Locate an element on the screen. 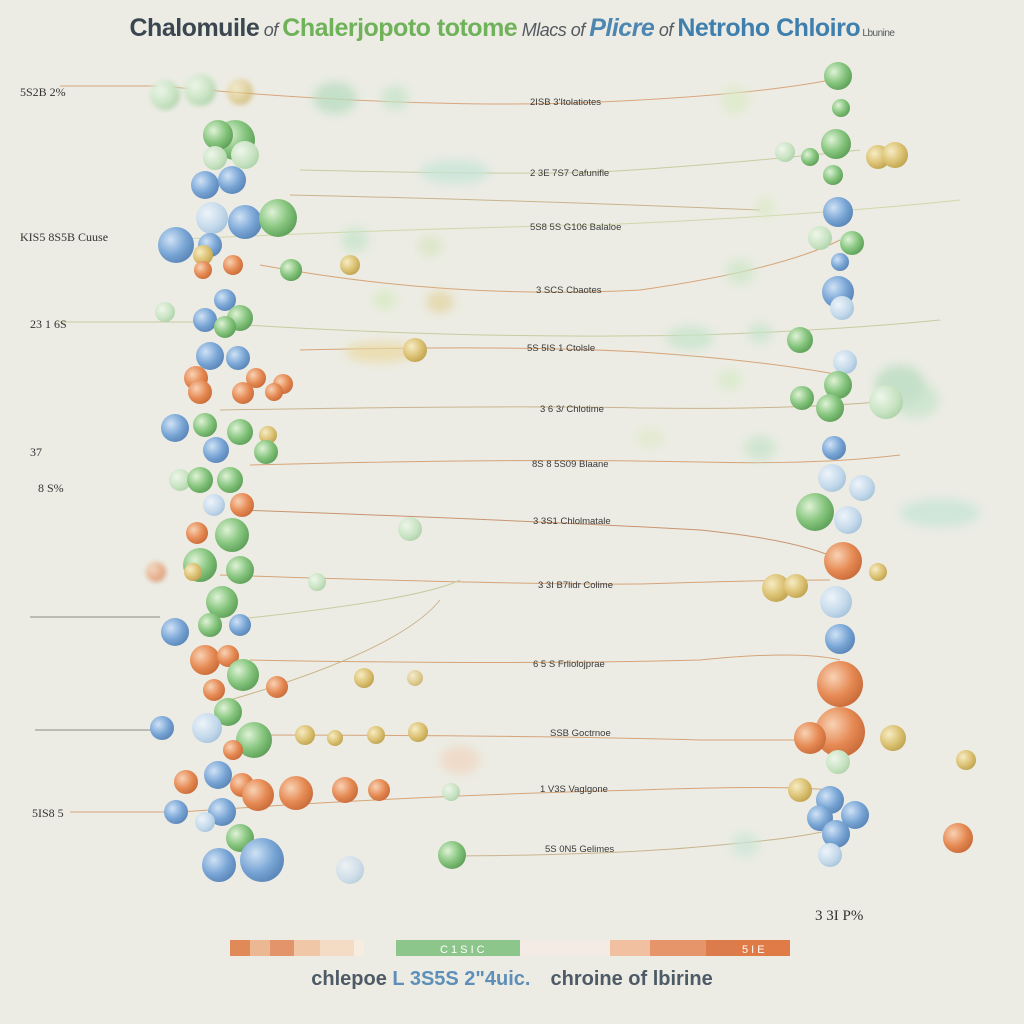  title-part-7: Netroho Chloiro is located at coordinates (769, 28).